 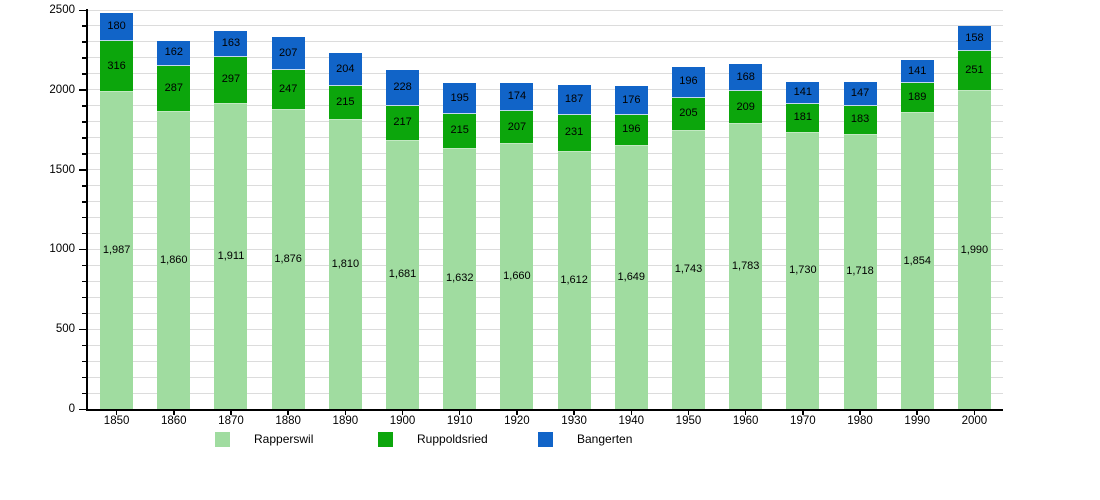 I want to click on bar-value-label: 1,649, so click(x=631, y=276).